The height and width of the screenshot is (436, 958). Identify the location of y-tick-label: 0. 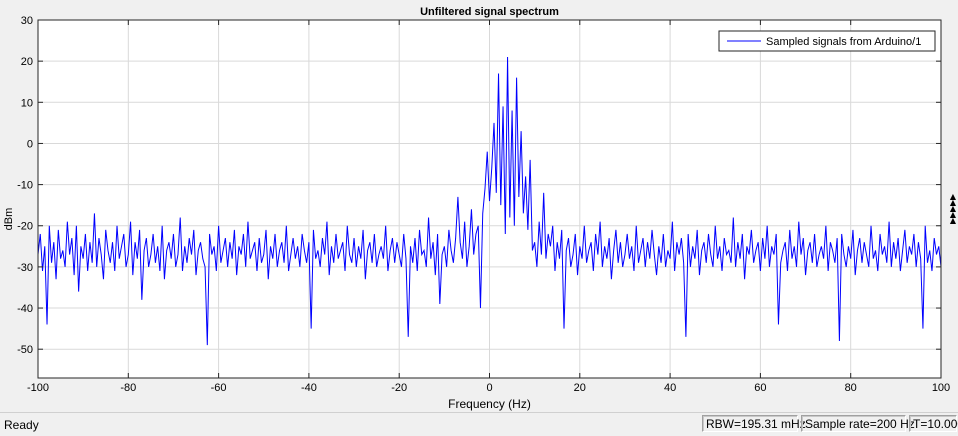
(30, 144).